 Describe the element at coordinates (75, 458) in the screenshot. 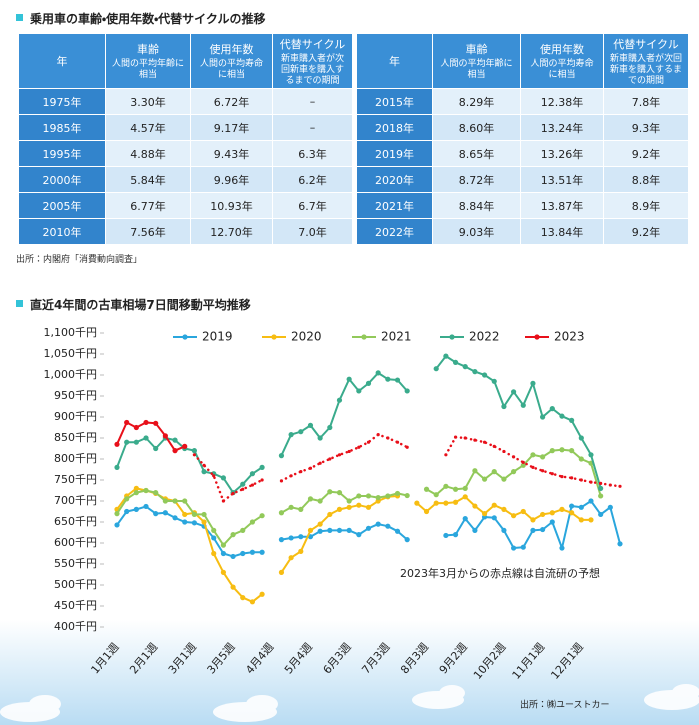

I see `y-tick-label: 800千円` at that location.